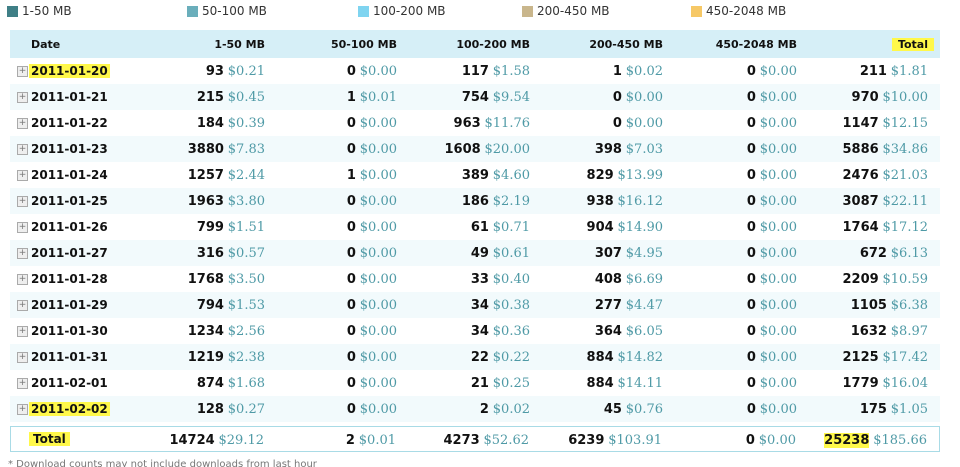  What do you see at coordinates (246, 357) in the screenshot?
I see `cost: $2.38` at bounding box center [246, 357].